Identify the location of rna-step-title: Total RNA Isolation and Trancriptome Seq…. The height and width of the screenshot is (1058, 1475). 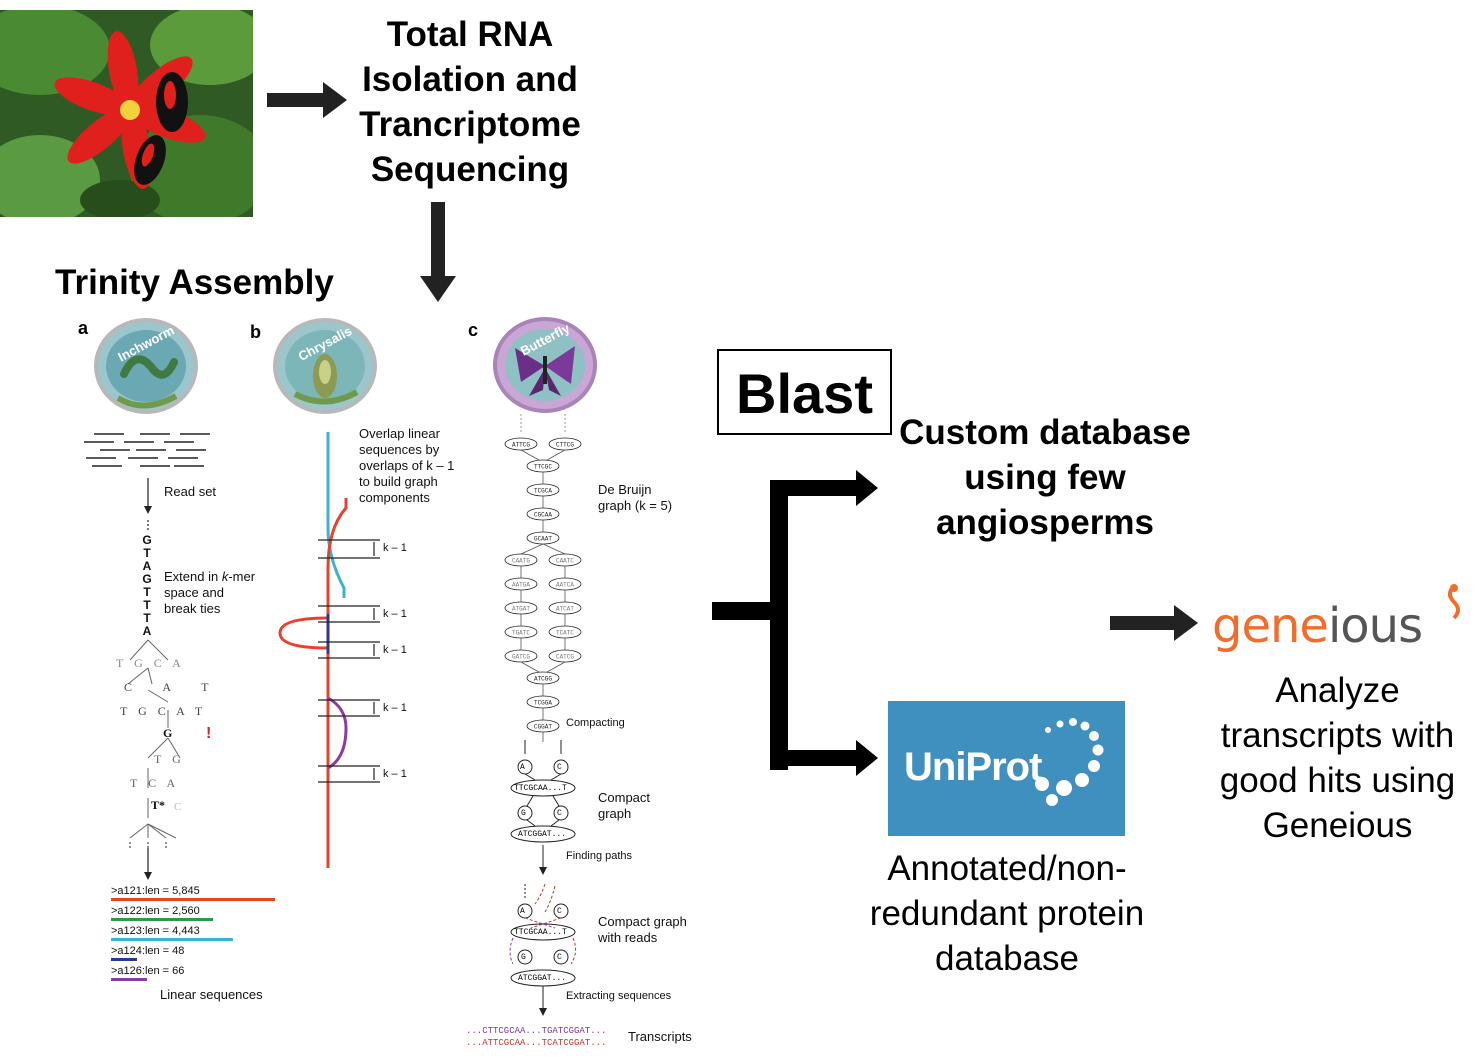
(470, 102).